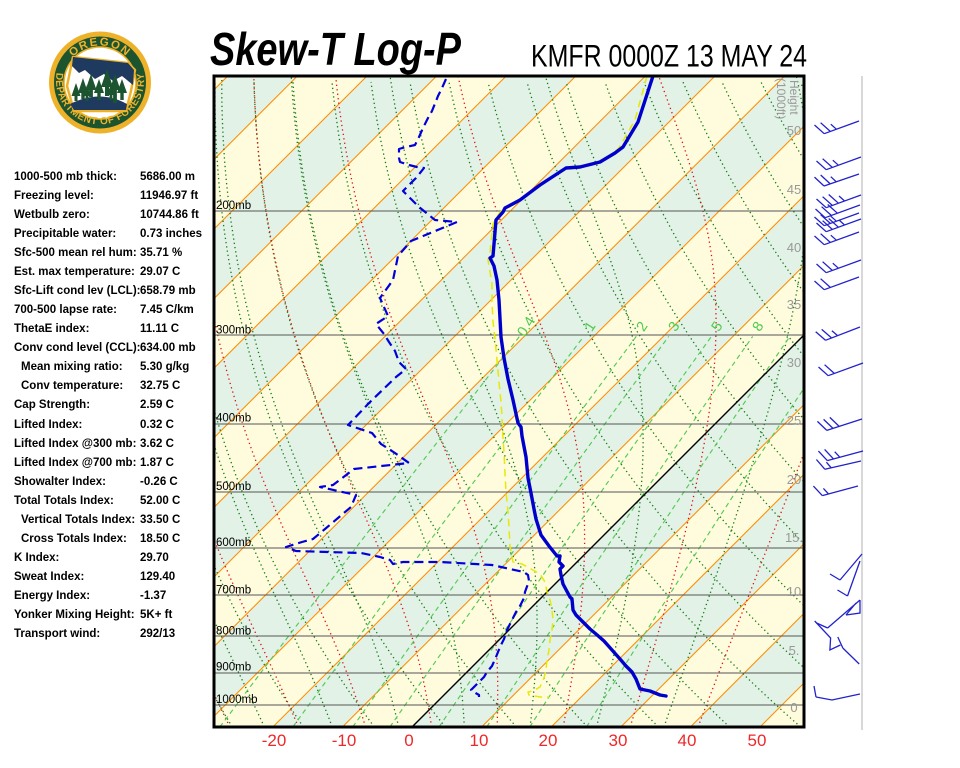 The width and height of the screenshot is (960, 768). I want to click on svg-text: 5K+ ft, so click(156, 615).